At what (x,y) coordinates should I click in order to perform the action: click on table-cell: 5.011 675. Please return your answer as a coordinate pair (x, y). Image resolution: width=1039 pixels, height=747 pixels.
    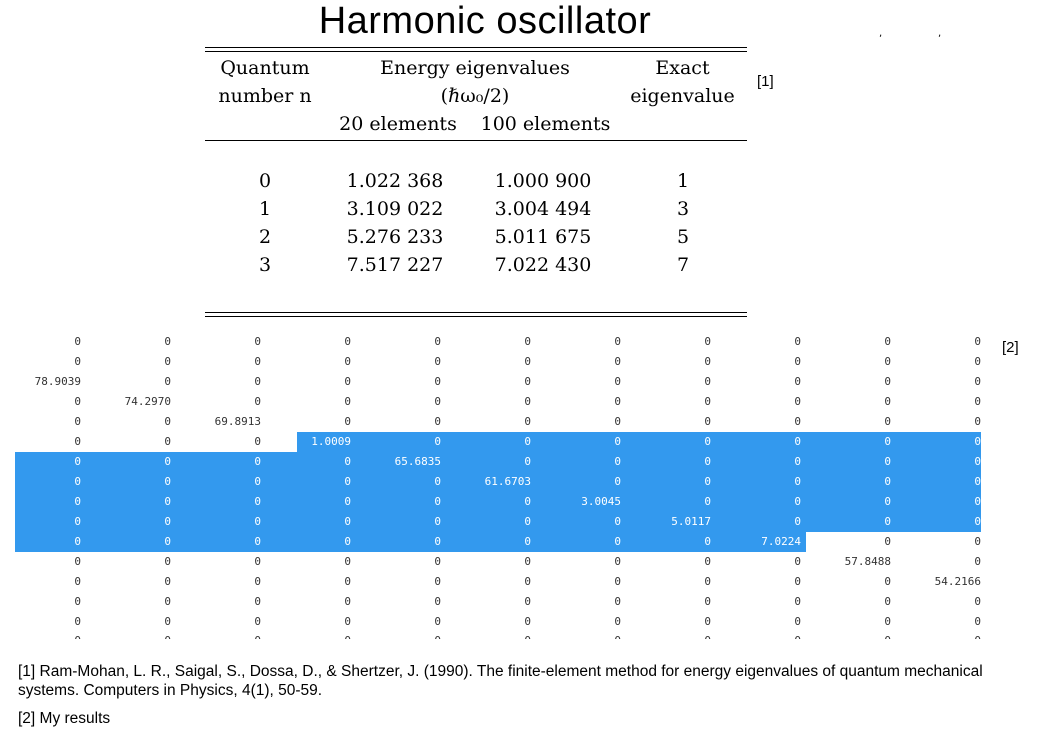
    Looking at the image, I should click on (543, 237).